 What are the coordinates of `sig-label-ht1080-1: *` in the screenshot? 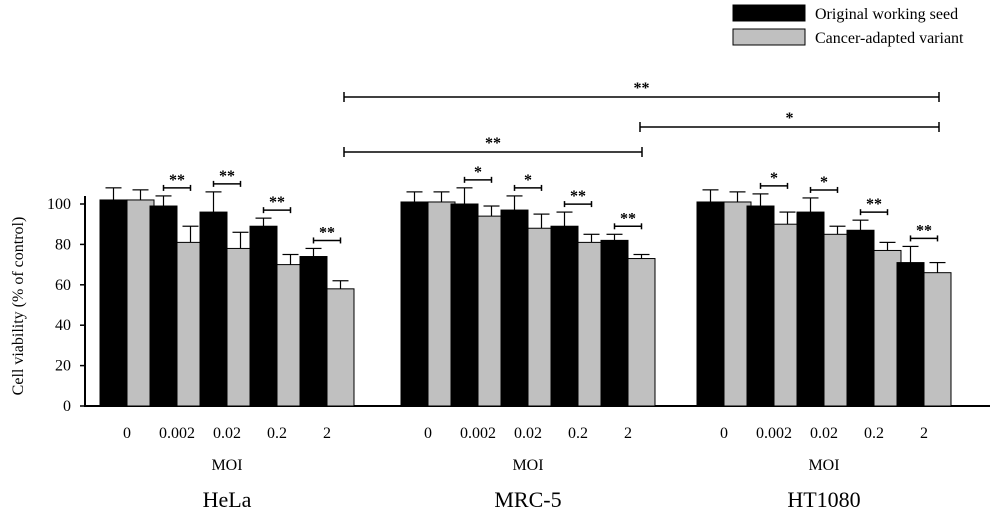 It's located at (774, 178).